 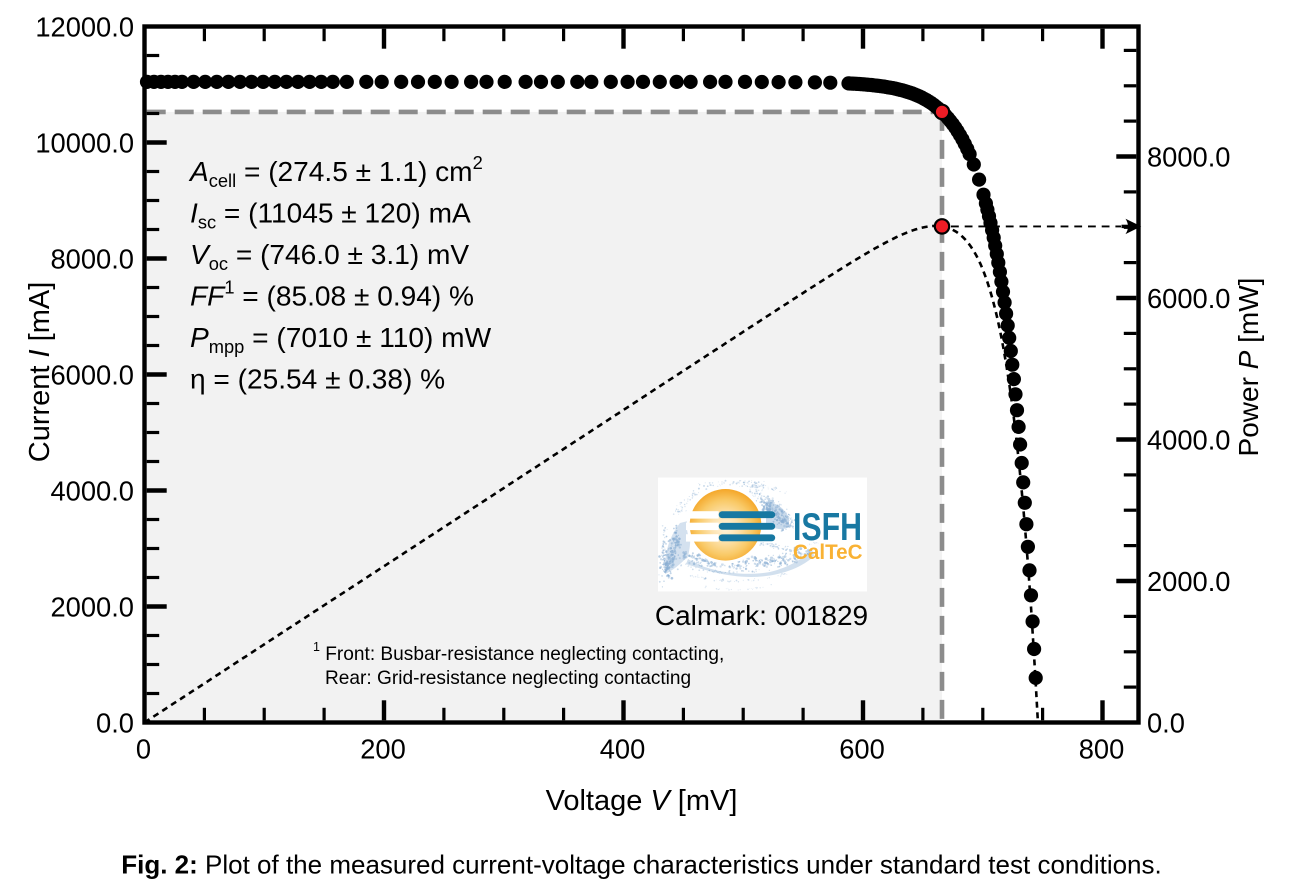 What do you see at coordinates (1248, 367) in the screenshot?
I see `svg-text: Power P [mW]` at bounding box center [1248, 367].